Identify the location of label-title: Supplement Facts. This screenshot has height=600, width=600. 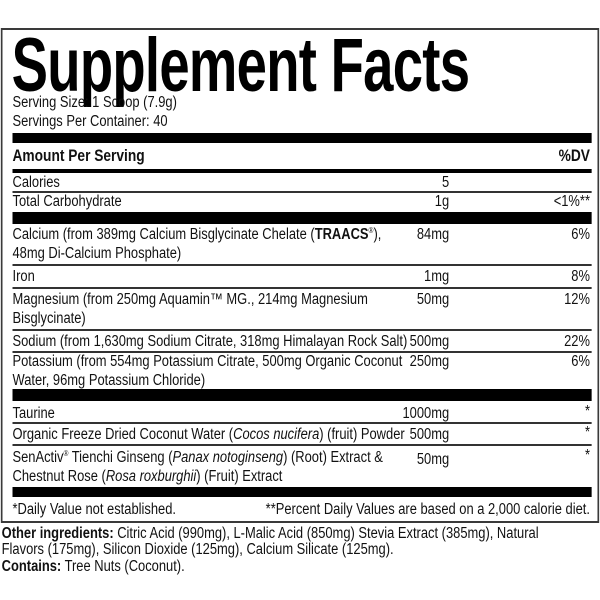
(240, 65).